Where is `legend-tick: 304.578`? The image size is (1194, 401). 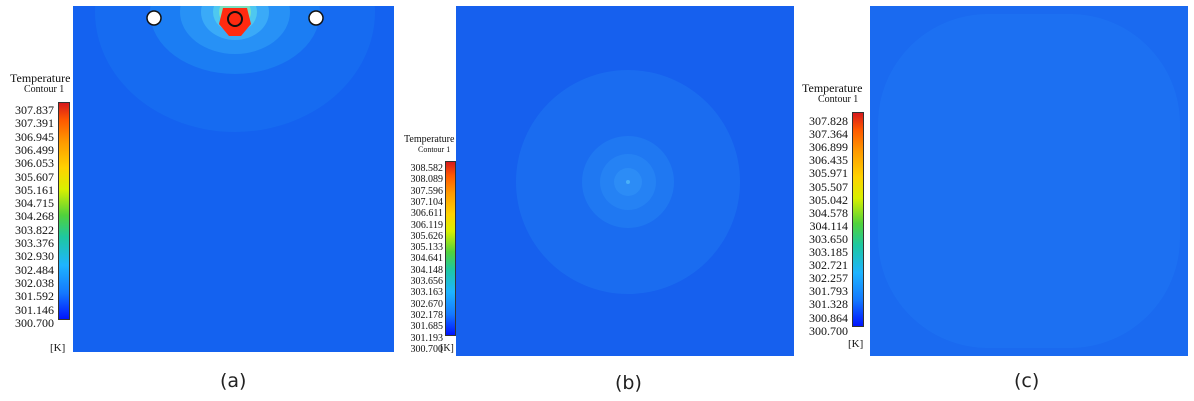 legend-tick: 304.578 is located at coordinates (828, 212).